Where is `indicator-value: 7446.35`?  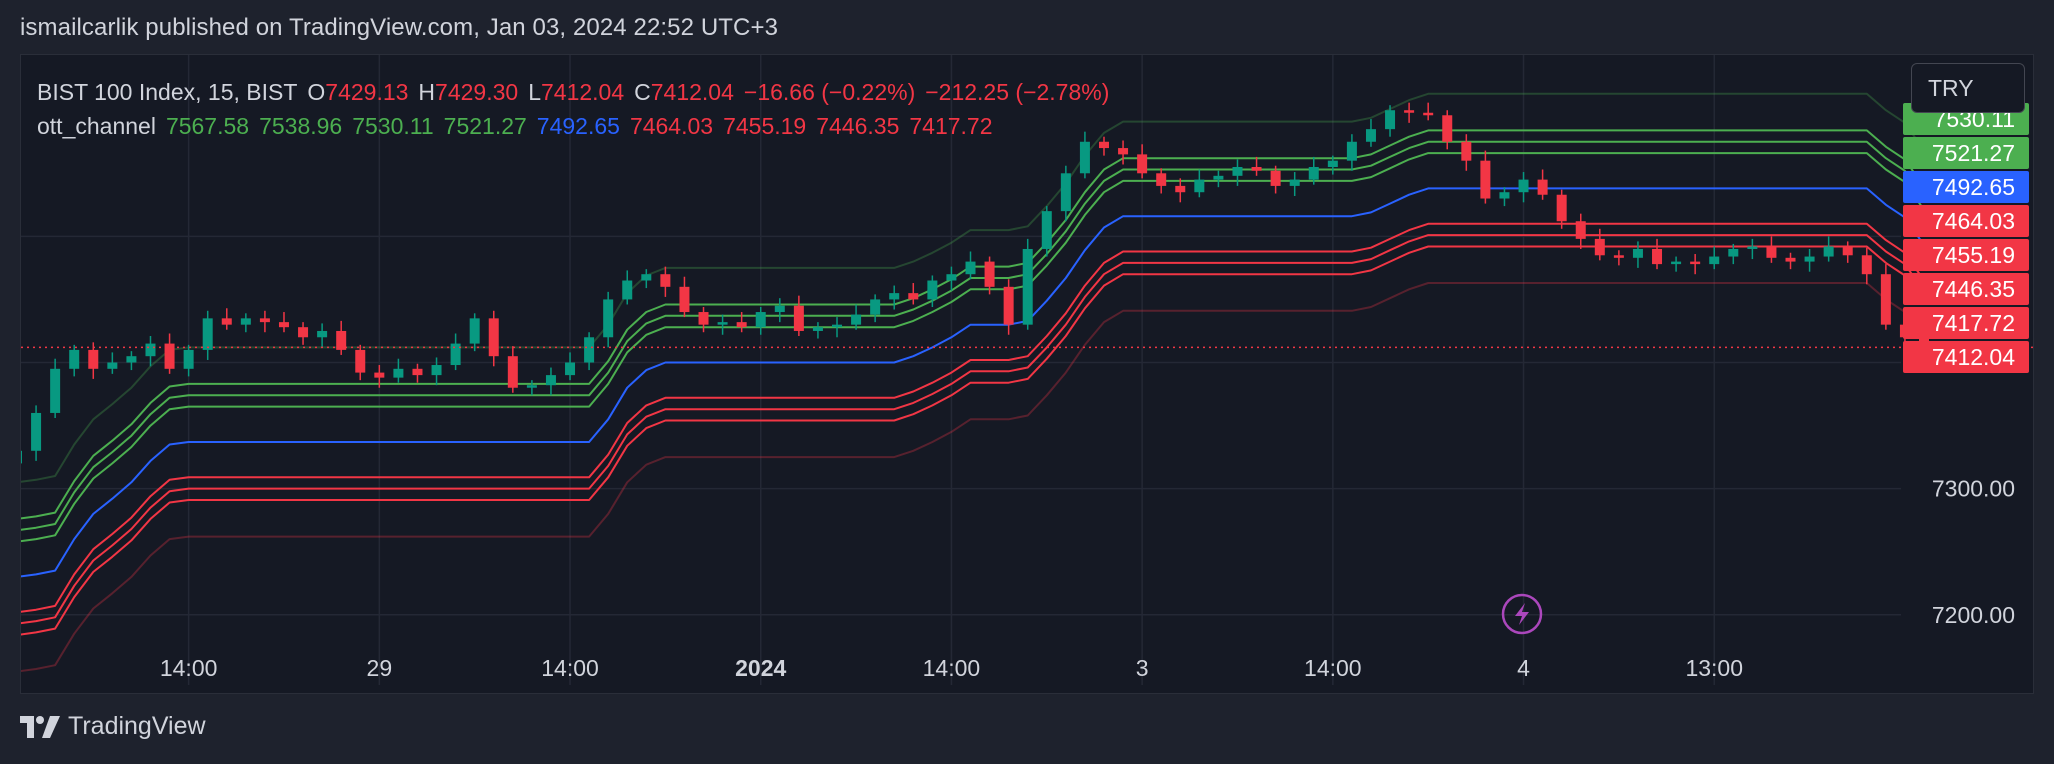
indicator-value: 7446.35 is located at coordinates (858, 126).